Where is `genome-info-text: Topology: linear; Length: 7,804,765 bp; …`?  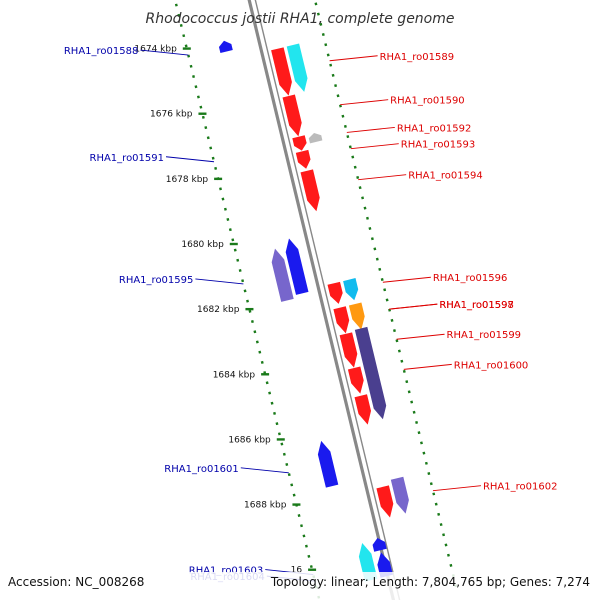 genome-info-text: Topology: linear; Length: 7,804,765 bp; … is located at coordinates (430, 582).